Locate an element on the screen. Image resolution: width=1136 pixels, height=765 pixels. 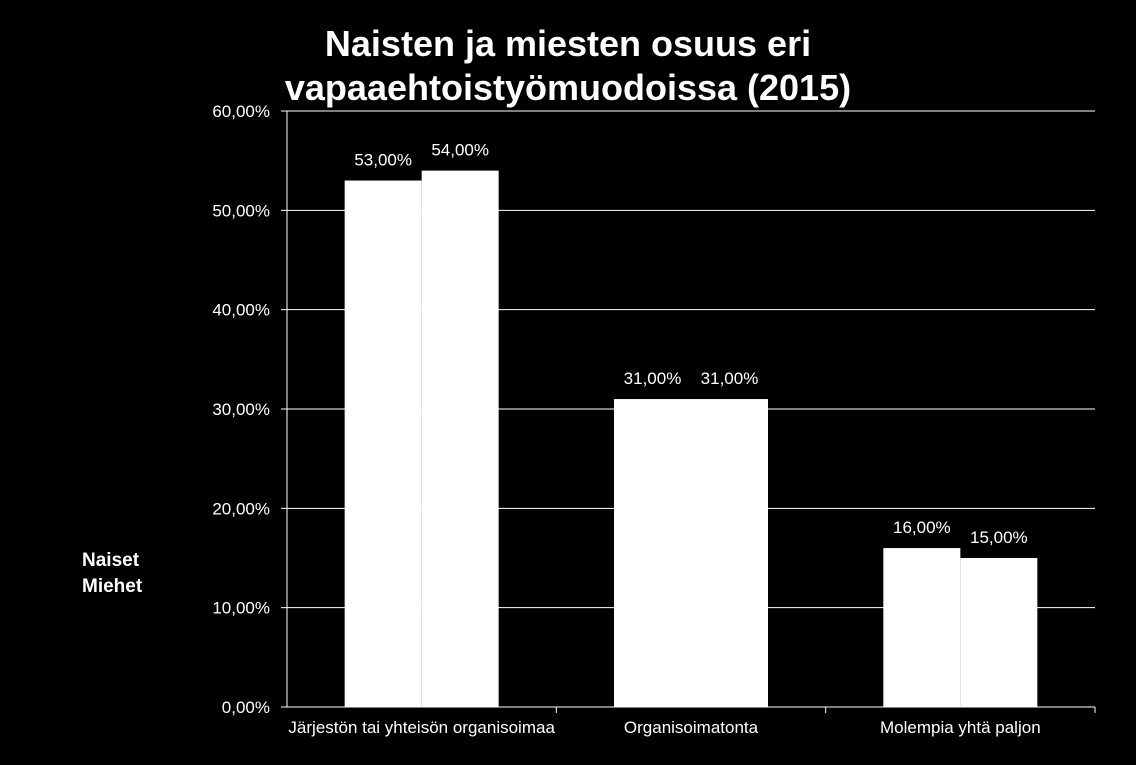
legend-item-naiset: Naiset is located at coordinates (111, 560).